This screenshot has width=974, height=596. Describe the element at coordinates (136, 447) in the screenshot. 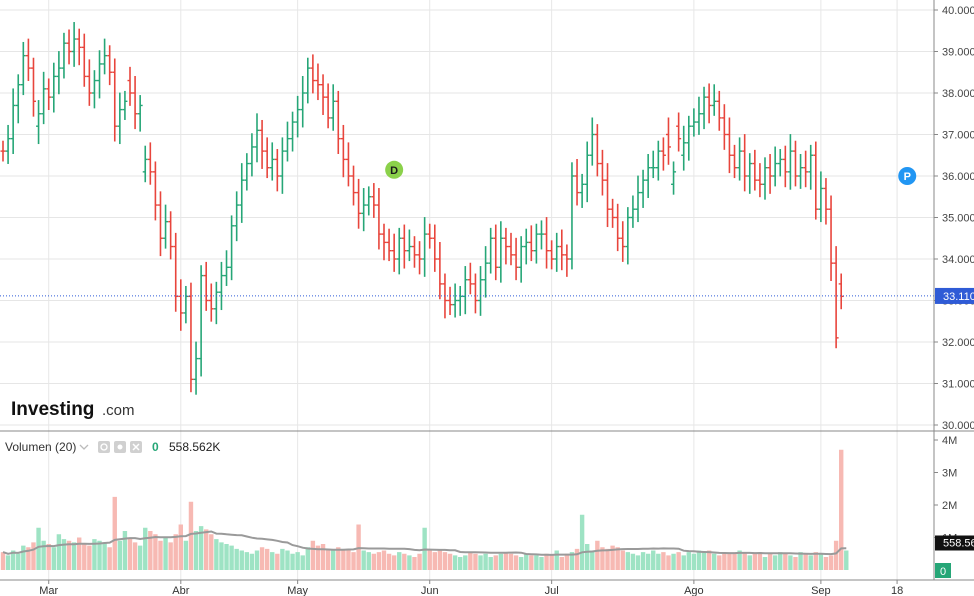

I see `close-icon` at that location.